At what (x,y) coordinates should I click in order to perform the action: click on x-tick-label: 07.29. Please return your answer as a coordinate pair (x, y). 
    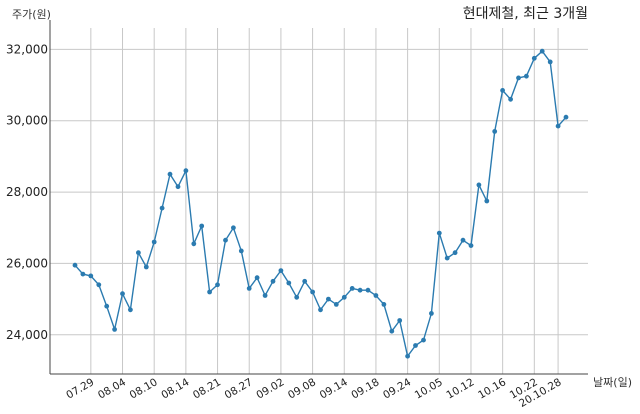
    Looking at the image, I should click on (80, 388).